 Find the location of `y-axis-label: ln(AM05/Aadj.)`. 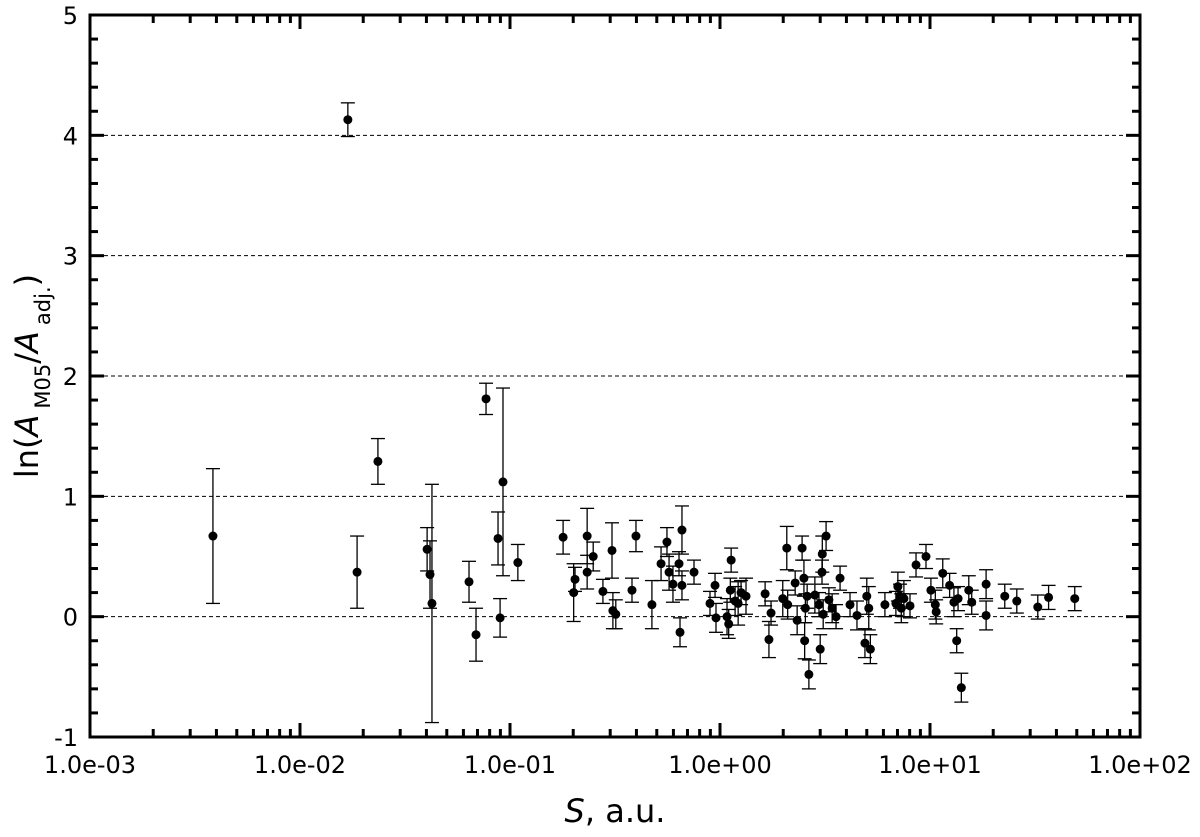

y-axis-label: ln(AM05/Aadj.) is located at coordinates (31, 376).